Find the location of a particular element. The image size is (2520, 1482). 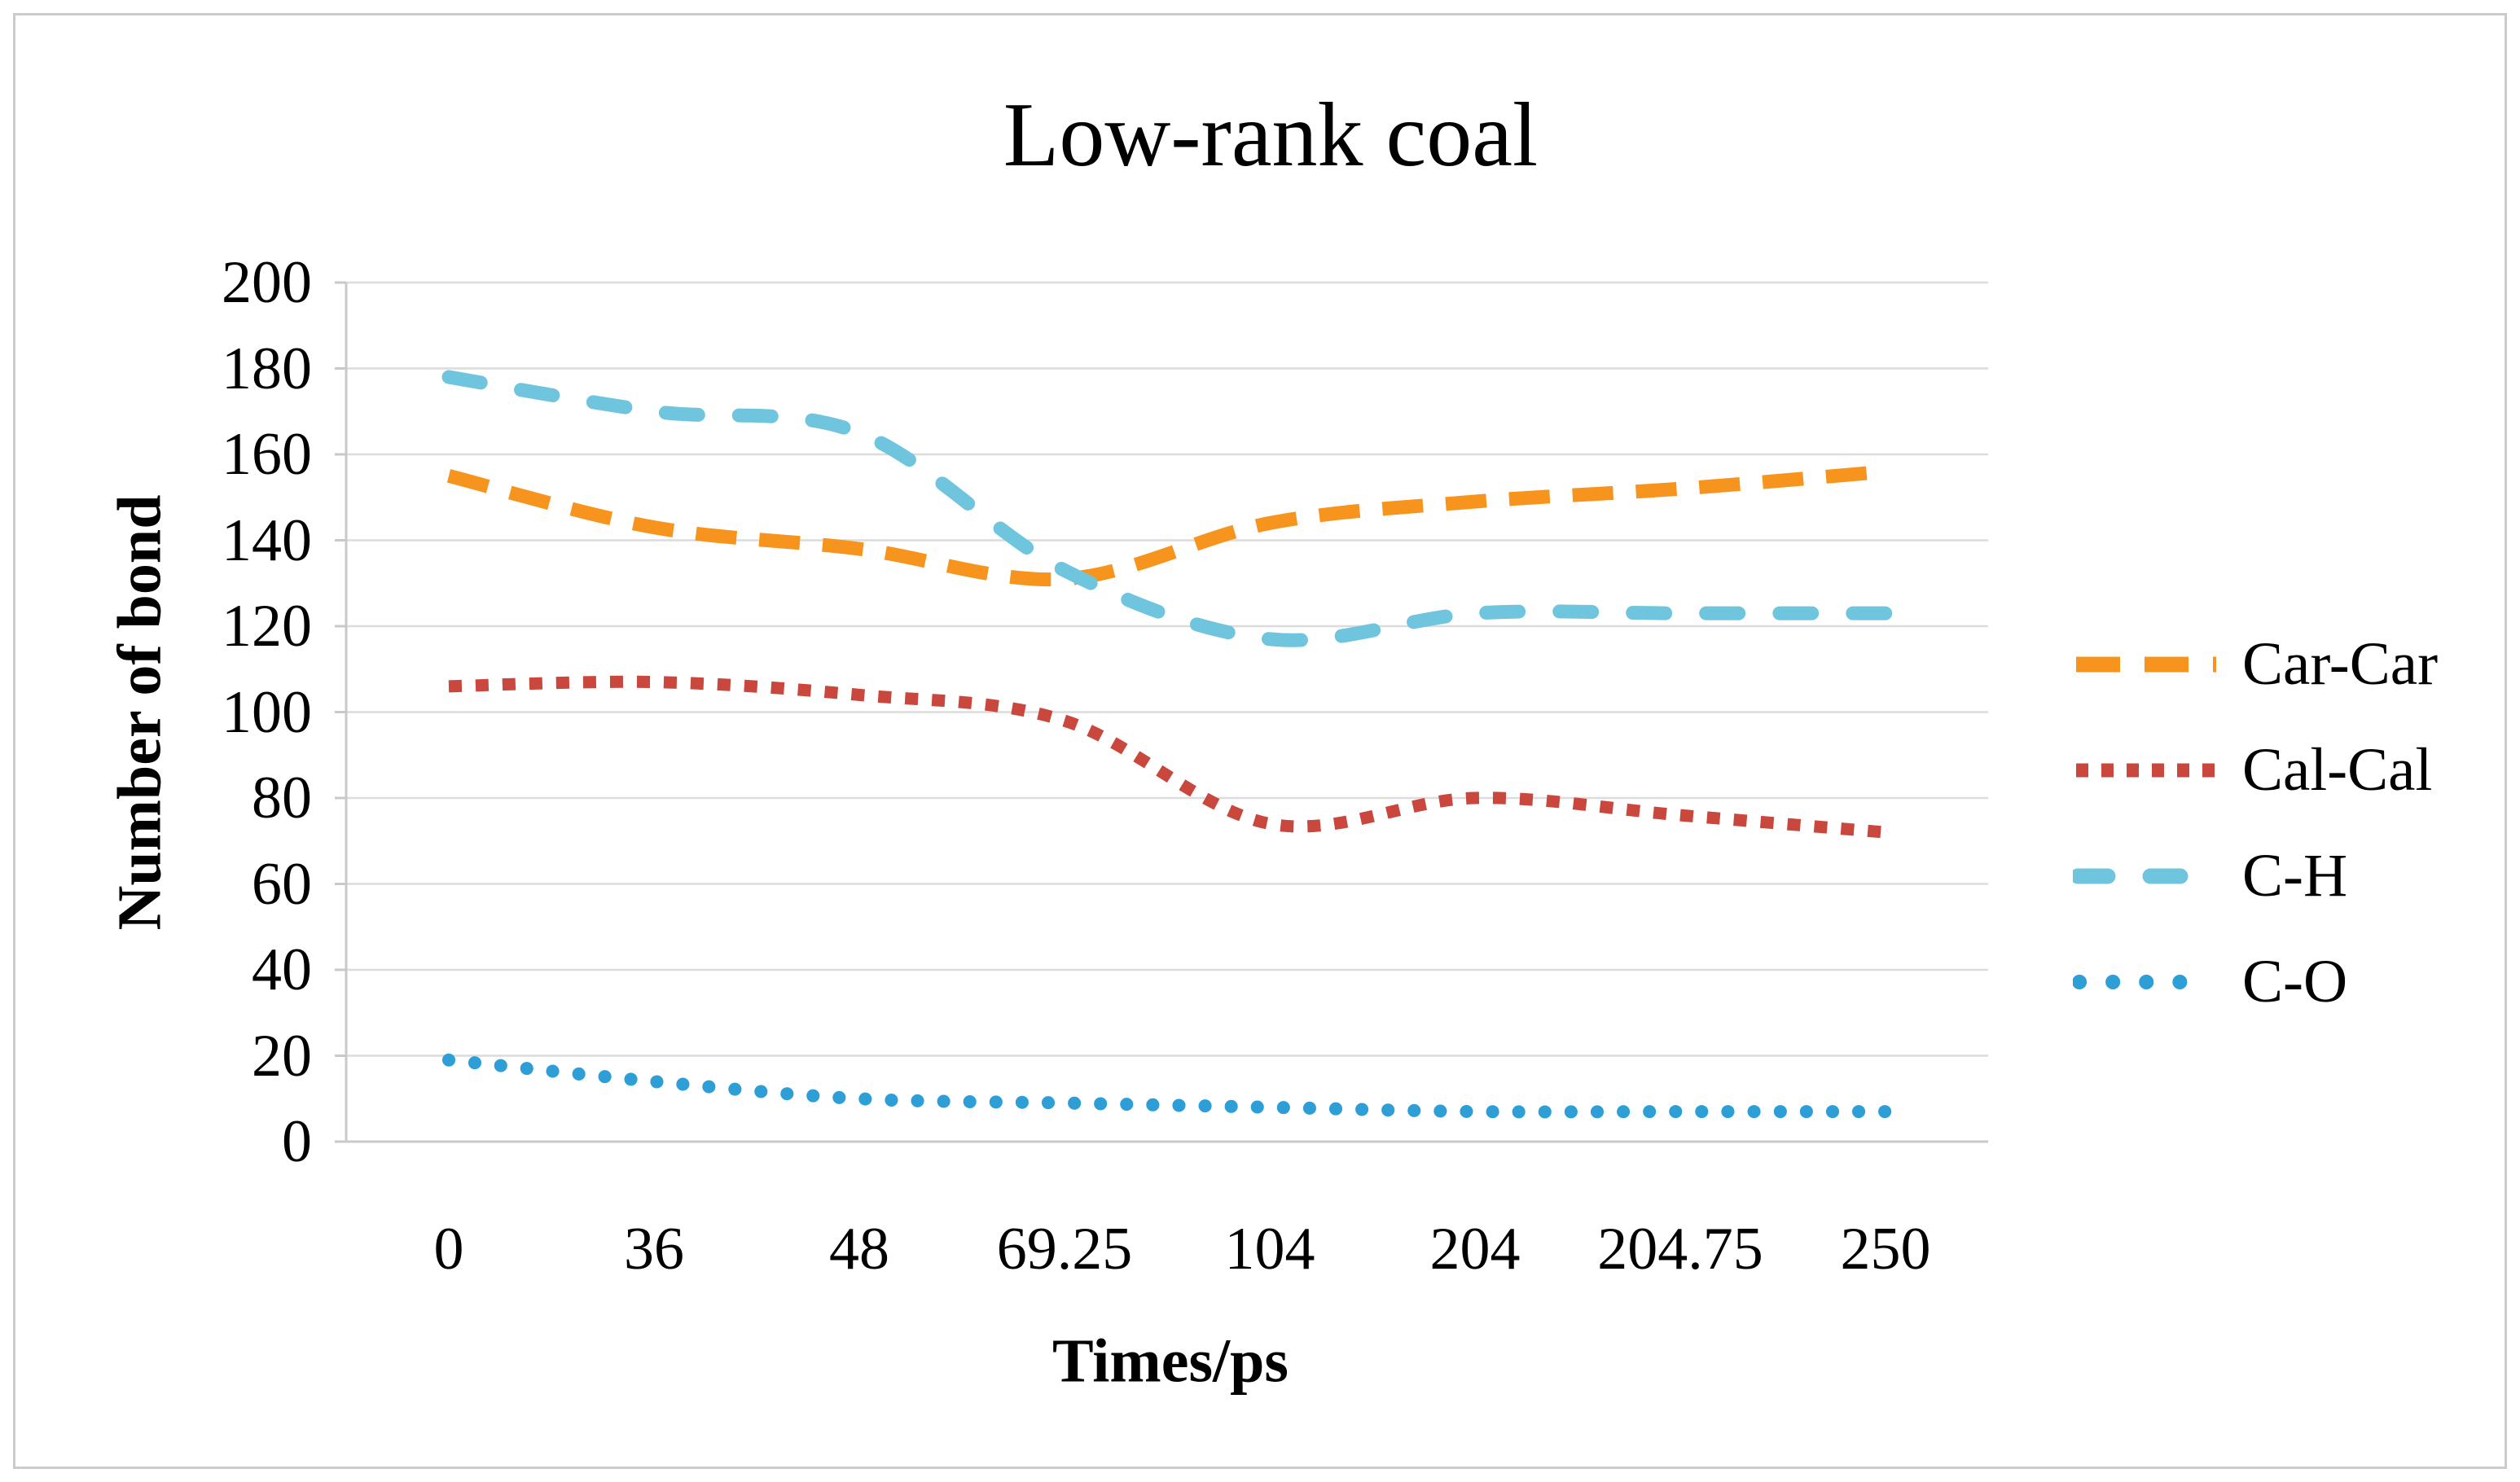

y-tick-label: 140 is located at coordinates (267, 540).